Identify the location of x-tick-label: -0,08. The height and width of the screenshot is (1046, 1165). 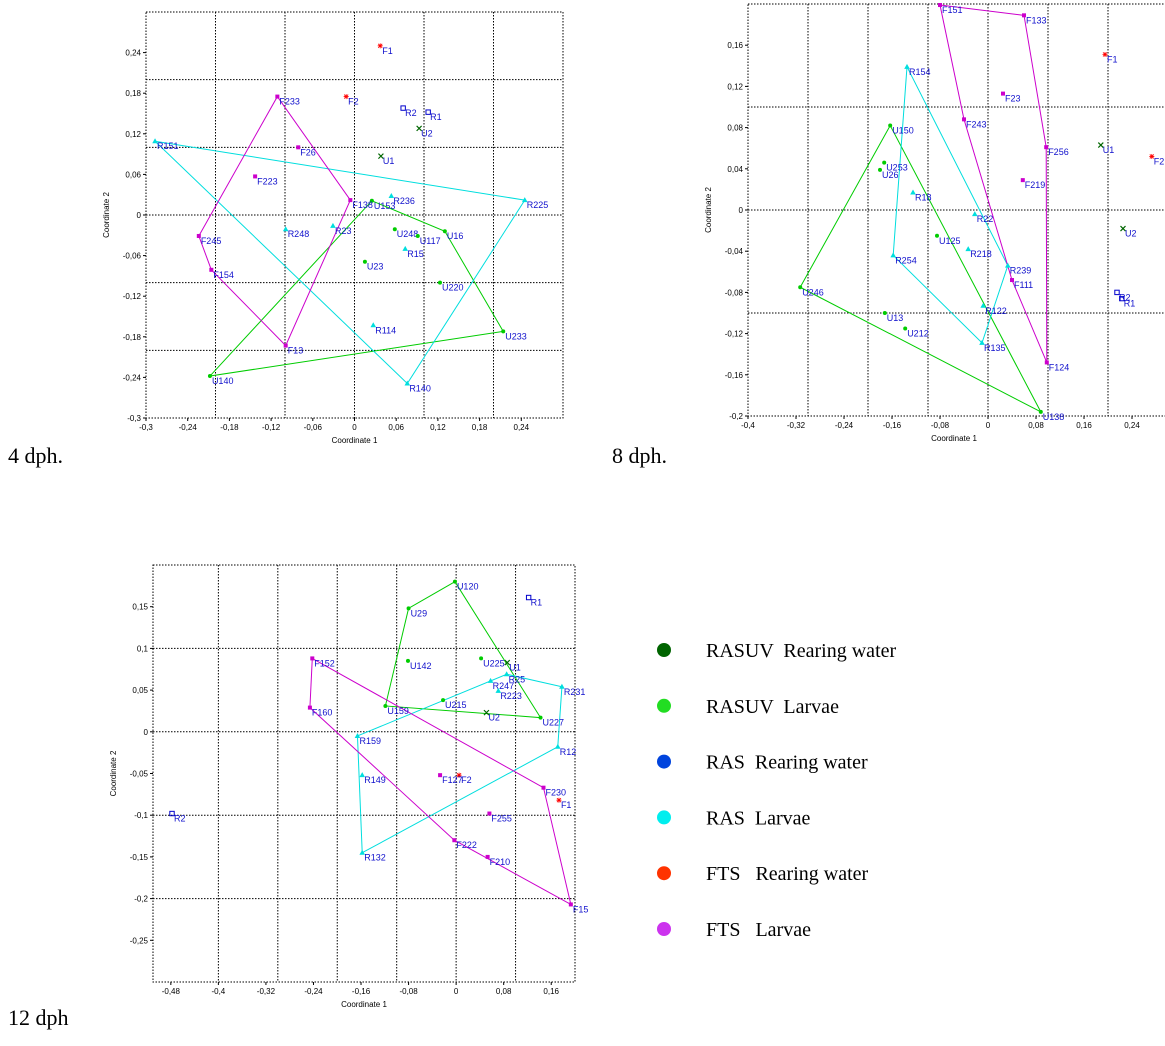
(940, 425).